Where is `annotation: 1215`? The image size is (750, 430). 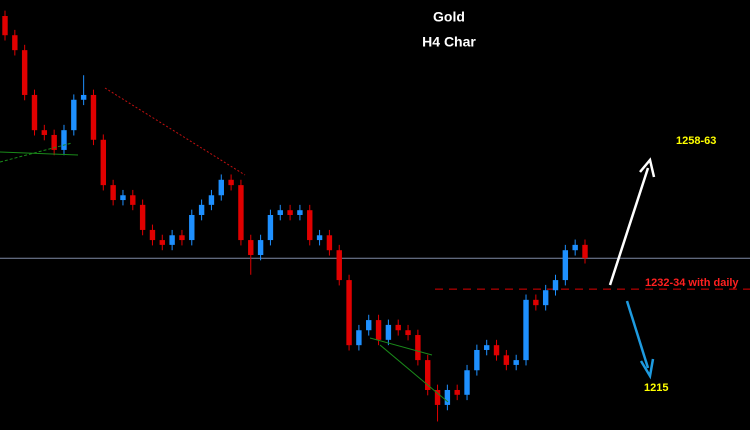
annotation: 1215 is located at coordinates (656, 388).